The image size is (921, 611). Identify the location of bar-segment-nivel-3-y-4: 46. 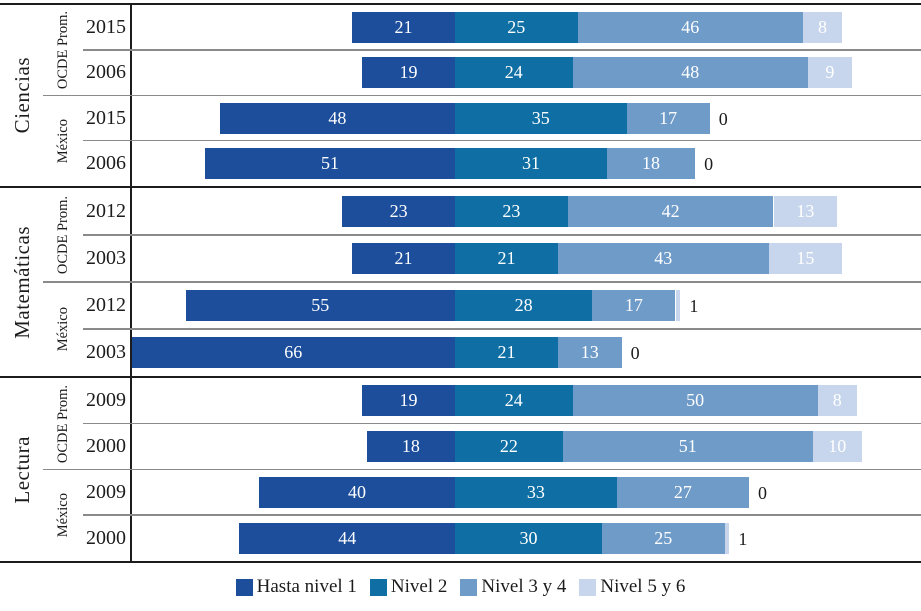
(690, 28).